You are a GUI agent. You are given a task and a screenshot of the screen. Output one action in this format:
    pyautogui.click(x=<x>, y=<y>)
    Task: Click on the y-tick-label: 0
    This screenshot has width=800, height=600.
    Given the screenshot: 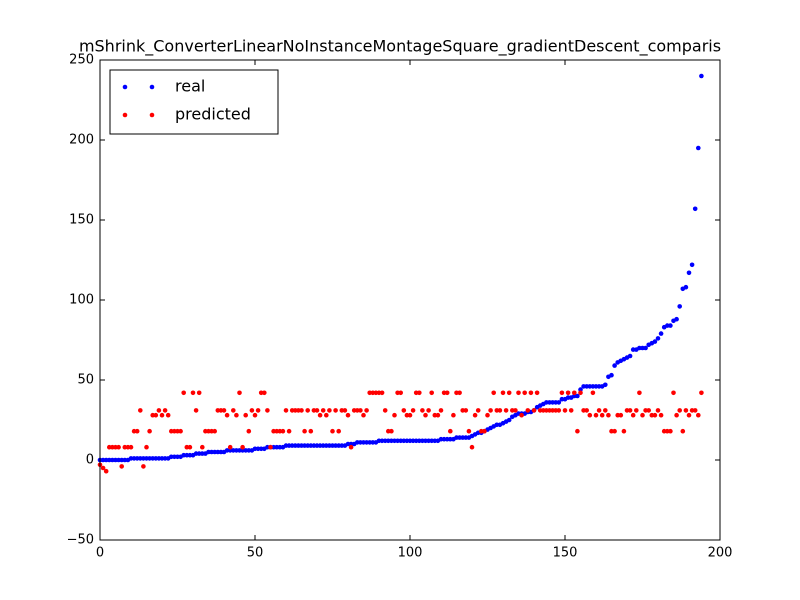 What is the action you would take?
    pyautogui.click(x=90, y=460)
    